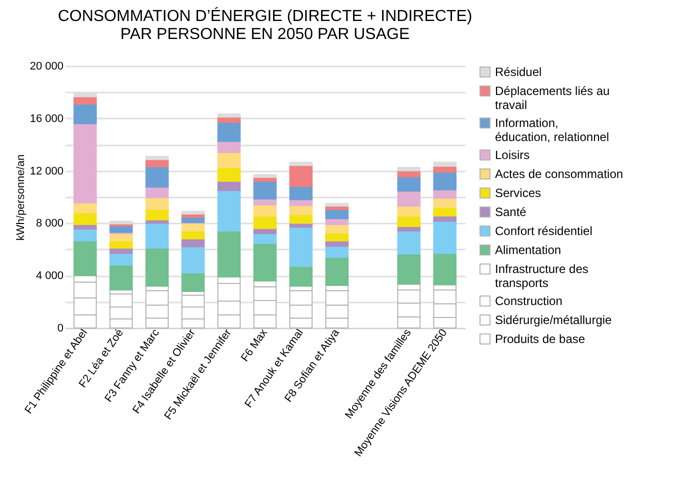 The image size is (687, 498). Describe the element at coordinates (50, 276) in the screenshot. I see `y-tick-label: 4 000` at that location.